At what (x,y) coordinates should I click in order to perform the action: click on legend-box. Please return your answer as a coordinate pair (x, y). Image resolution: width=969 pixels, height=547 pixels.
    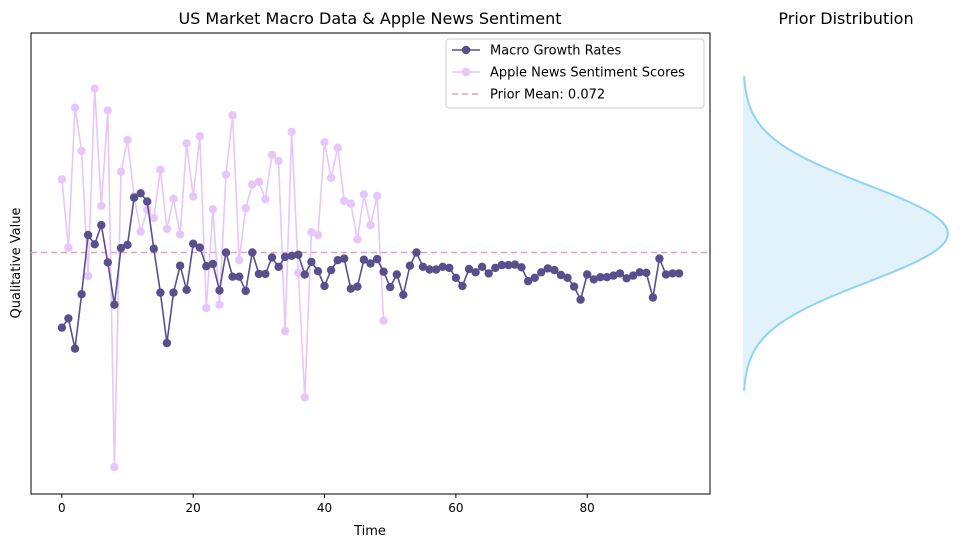
    Looking at the image, I should click on (575, 73).